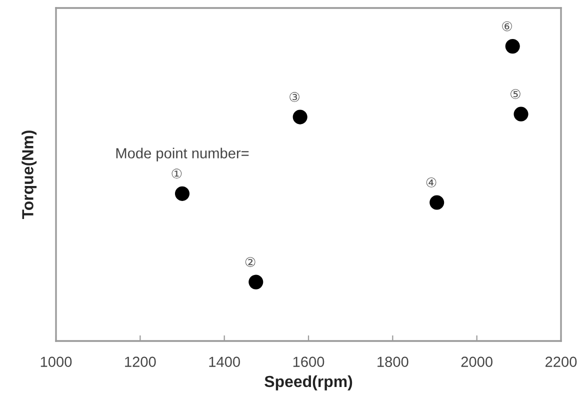  Describe the element at coordinates (515, 94) in the screenshot. I see `annotation: ⑤` at that location.